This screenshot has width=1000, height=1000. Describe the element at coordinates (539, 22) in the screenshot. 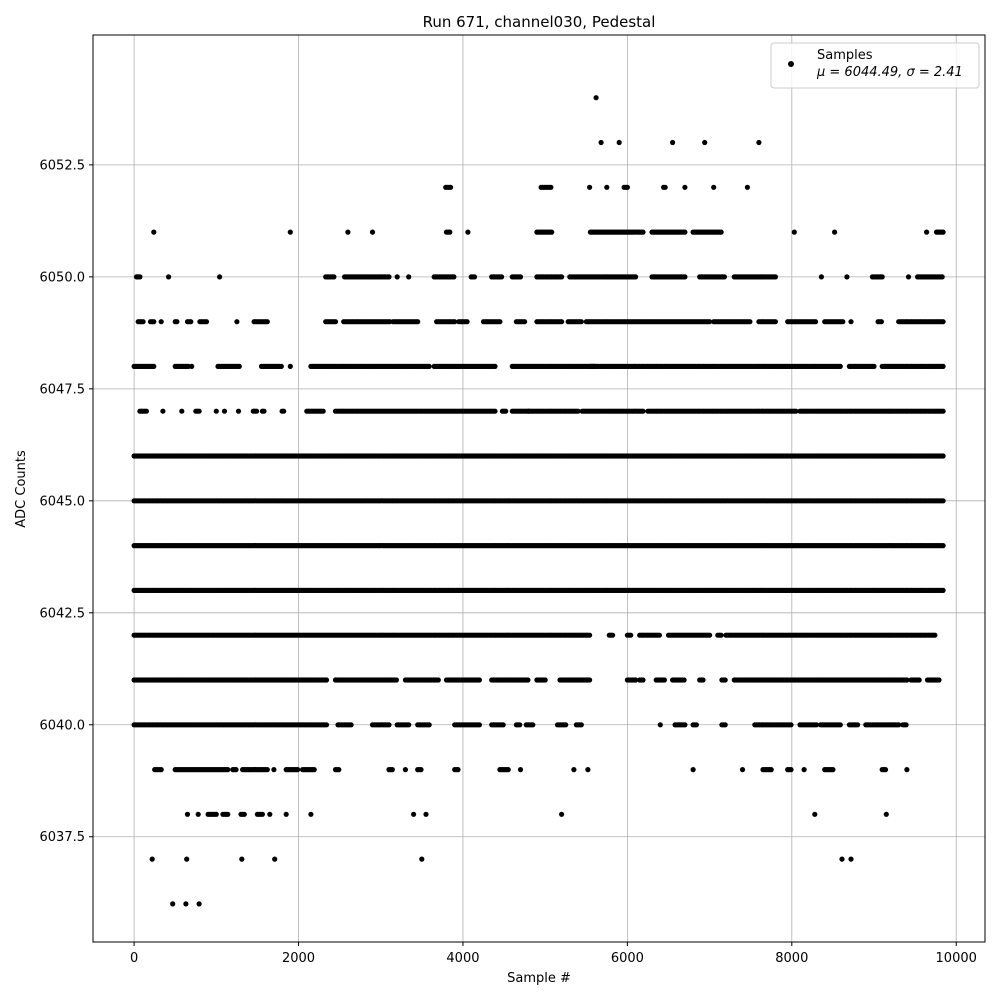

I see `chart-title: Run 671, channel030, Pedestal` at that location.